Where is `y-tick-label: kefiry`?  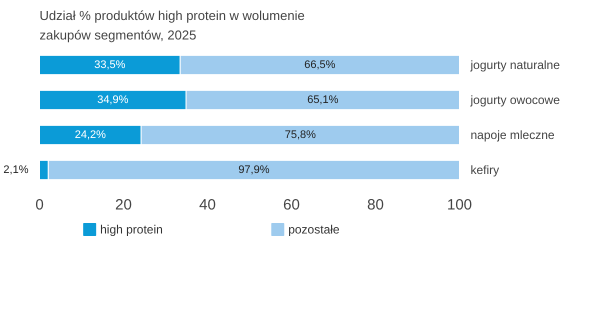
y-tick-label: kefiry is located at coordinates (485, 170).